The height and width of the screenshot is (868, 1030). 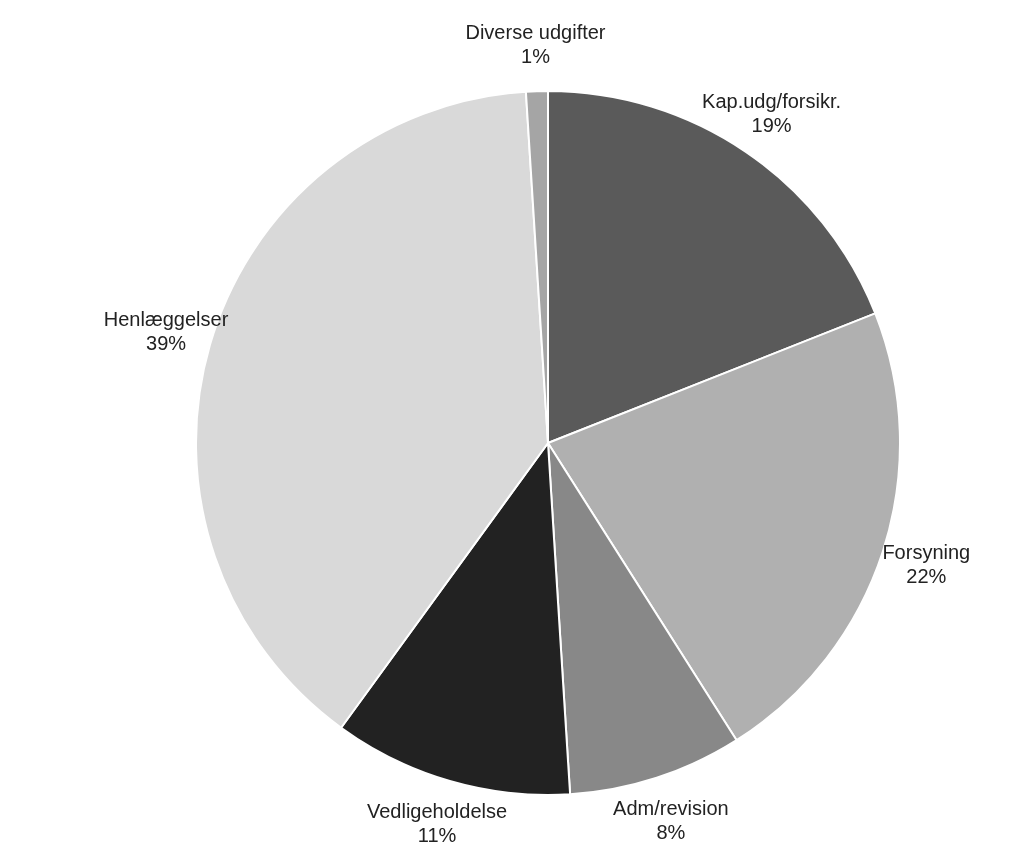 I want to click on slice-label: Forsyning, so click(x=926, y=552).